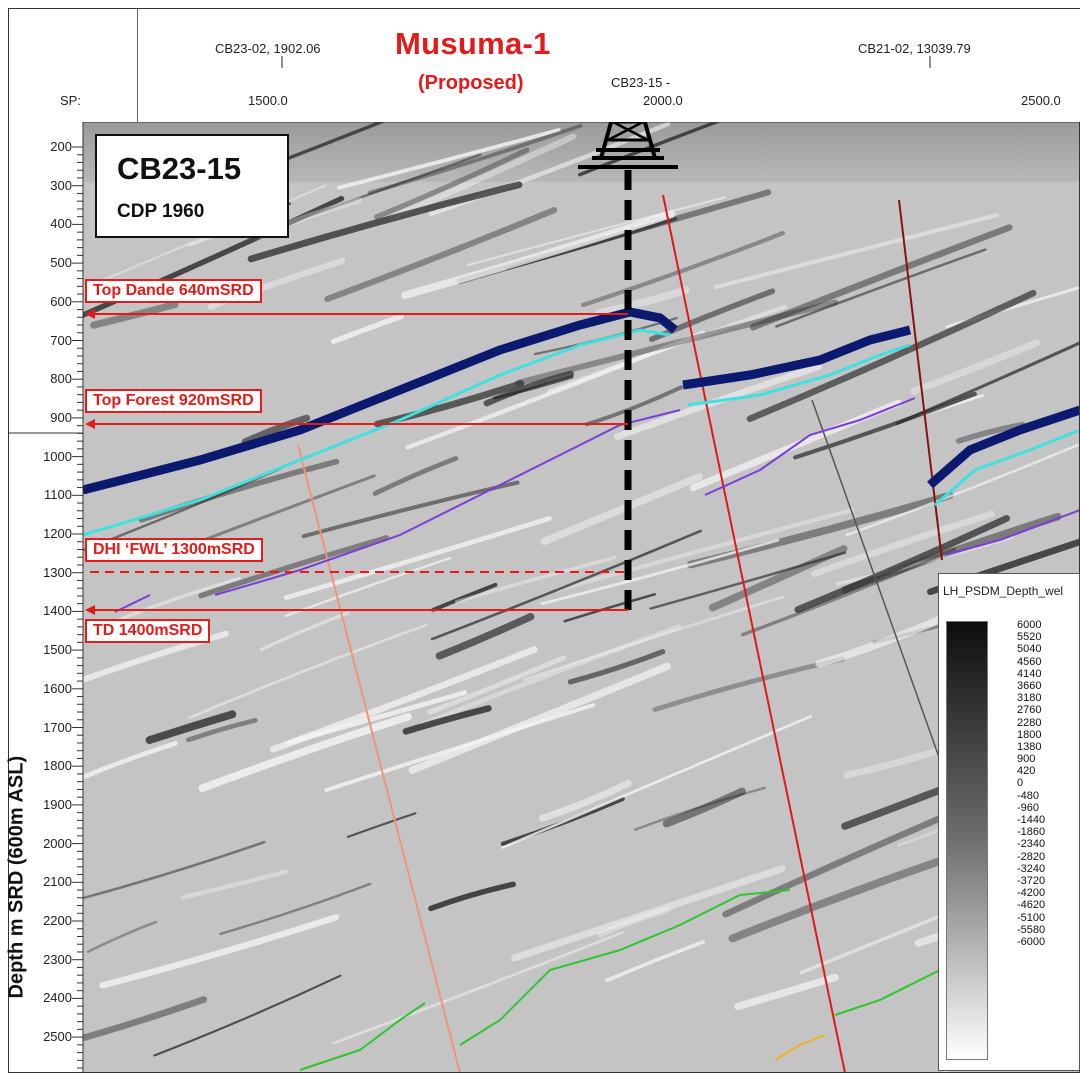 This screenshot has width=1080, height=1073. I want to click on fault-salmon, so click(379, 758).